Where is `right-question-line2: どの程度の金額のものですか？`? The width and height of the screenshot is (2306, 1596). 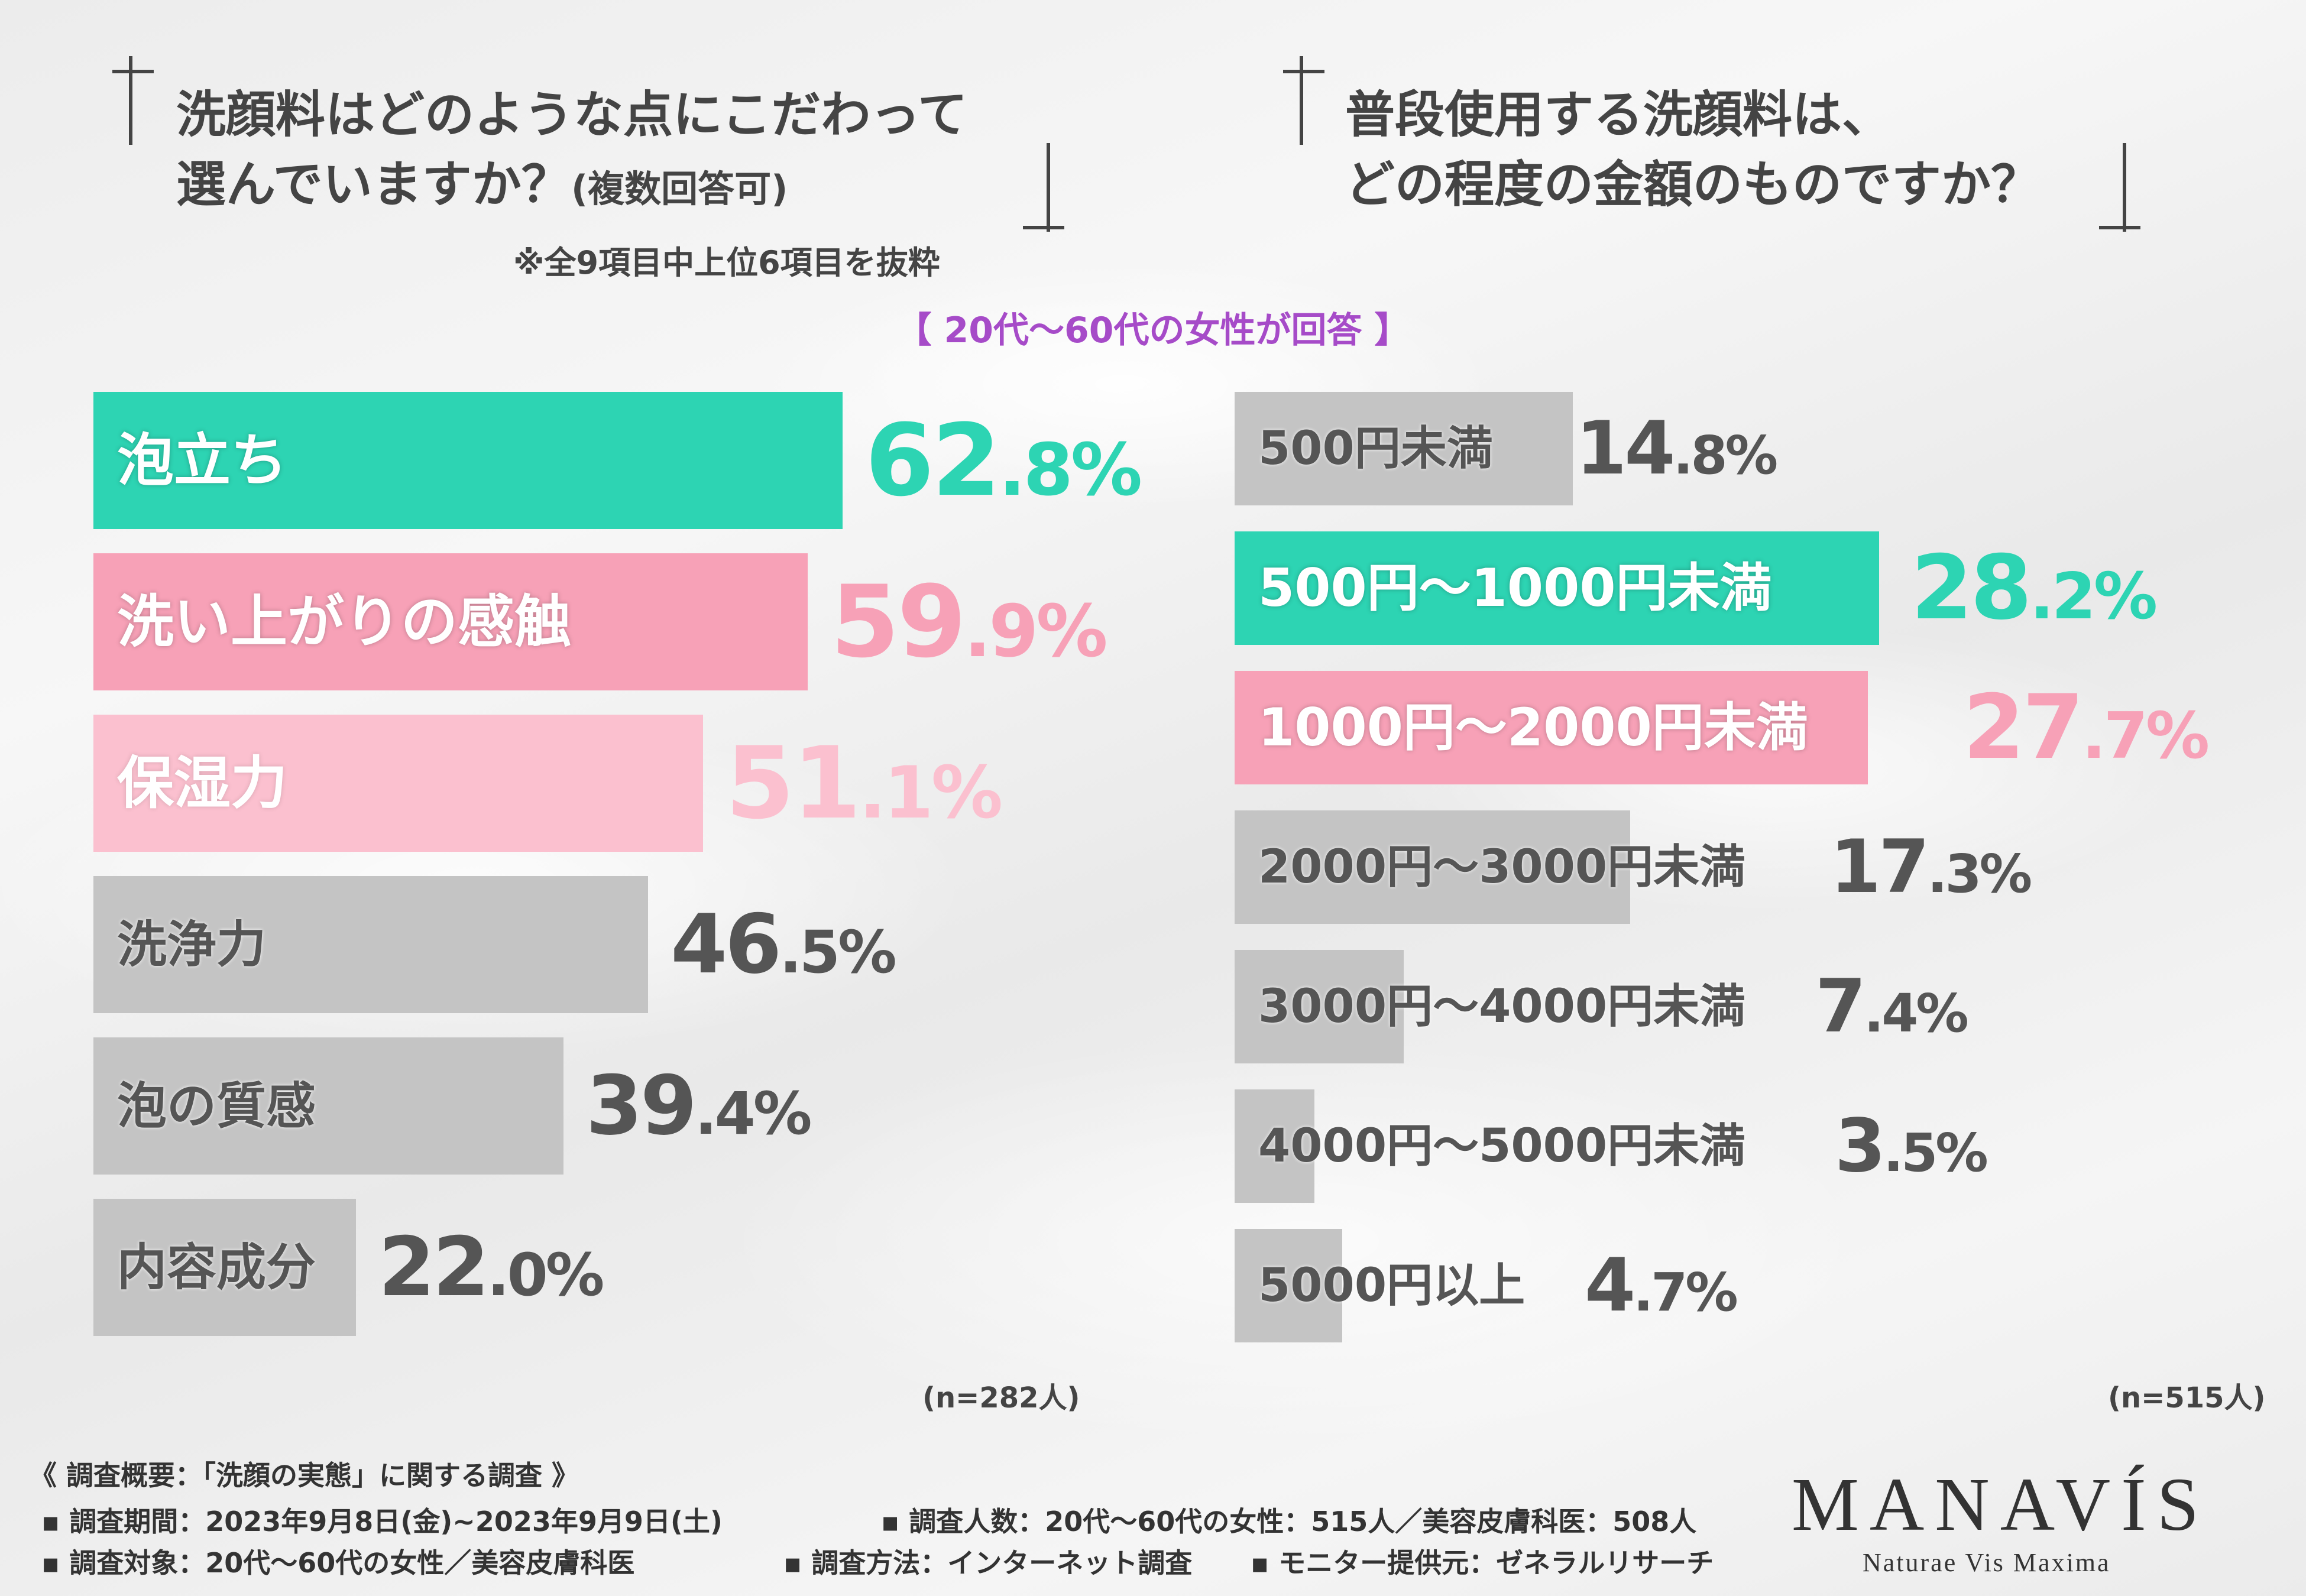
right-question-line2: どの程度の金額のものですか？ is located at coordinates (1693, 184).